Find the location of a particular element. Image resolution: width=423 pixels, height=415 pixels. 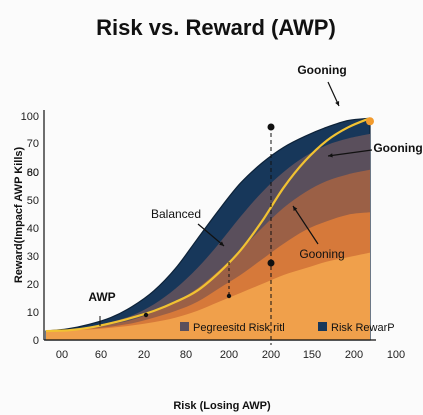

x-tick-label: 00 is located at coordinates (62, 355).